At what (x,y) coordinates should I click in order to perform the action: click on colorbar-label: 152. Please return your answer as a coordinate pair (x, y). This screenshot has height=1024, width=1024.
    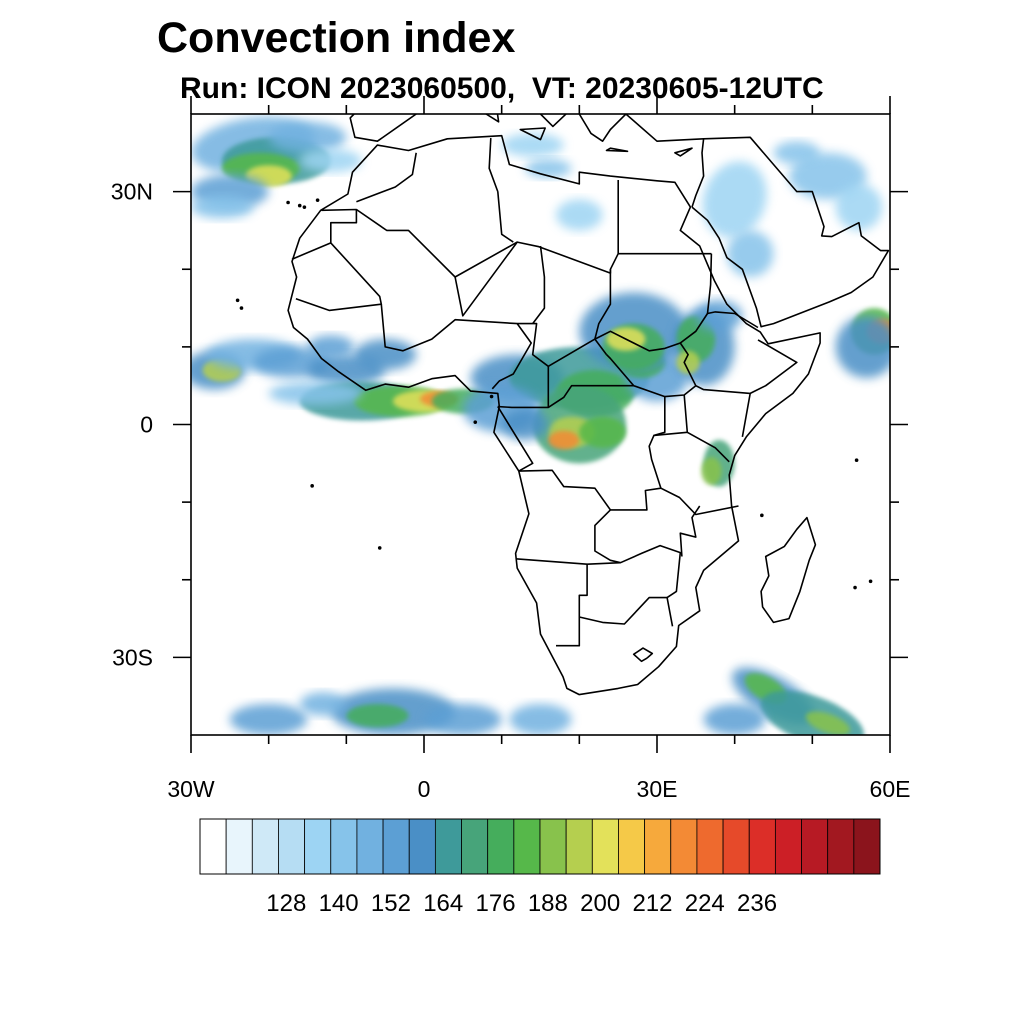
    Looking at the image, I should click on (391, 903).